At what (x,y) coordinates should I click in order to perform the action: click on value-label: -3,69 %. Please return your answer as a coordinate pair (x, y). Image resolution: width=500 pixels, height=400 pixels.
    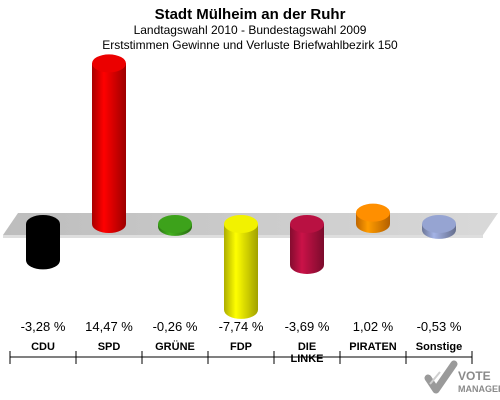
    Looking at the image, I should click on (307, 326).